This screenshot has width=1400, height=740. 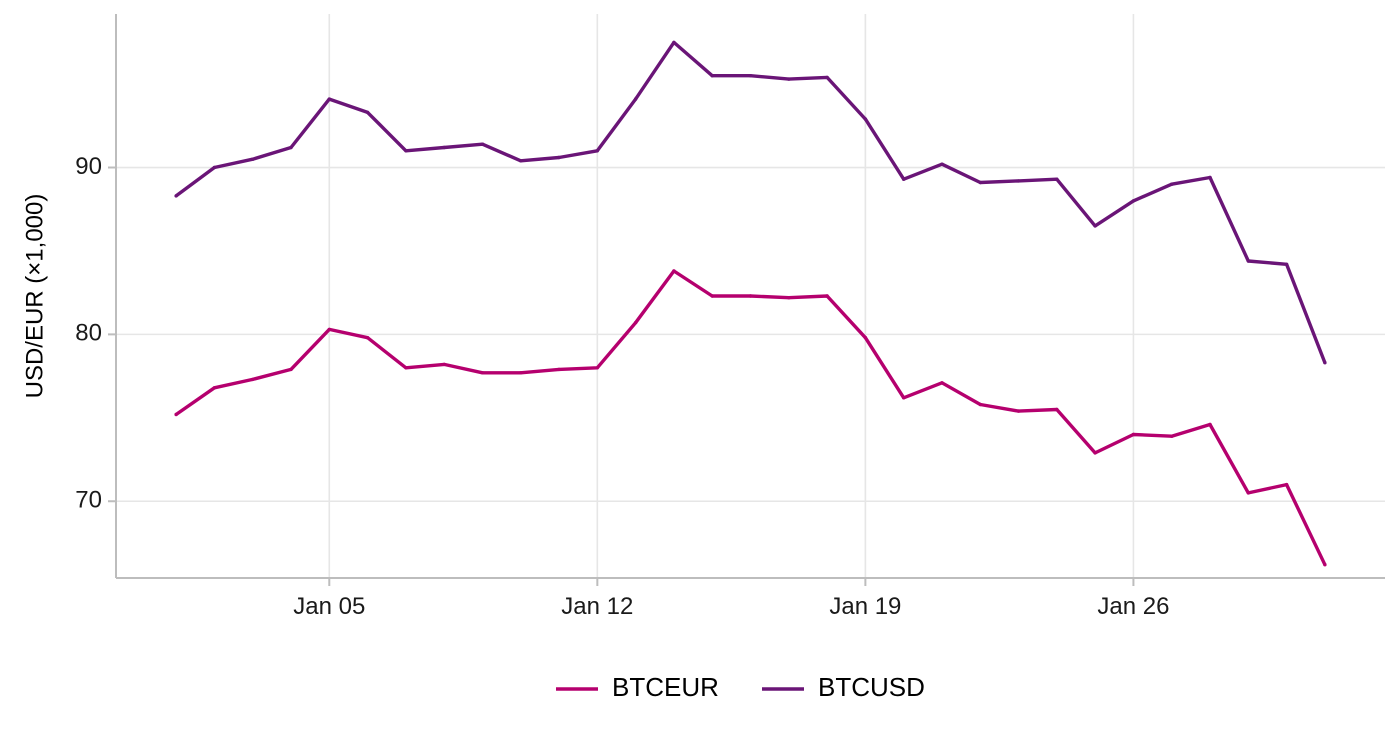 What do you see at coordinates (597, 606) in the screenshot?
I see `x-tick-label: Jan 12` at bounding box center [597, 606].